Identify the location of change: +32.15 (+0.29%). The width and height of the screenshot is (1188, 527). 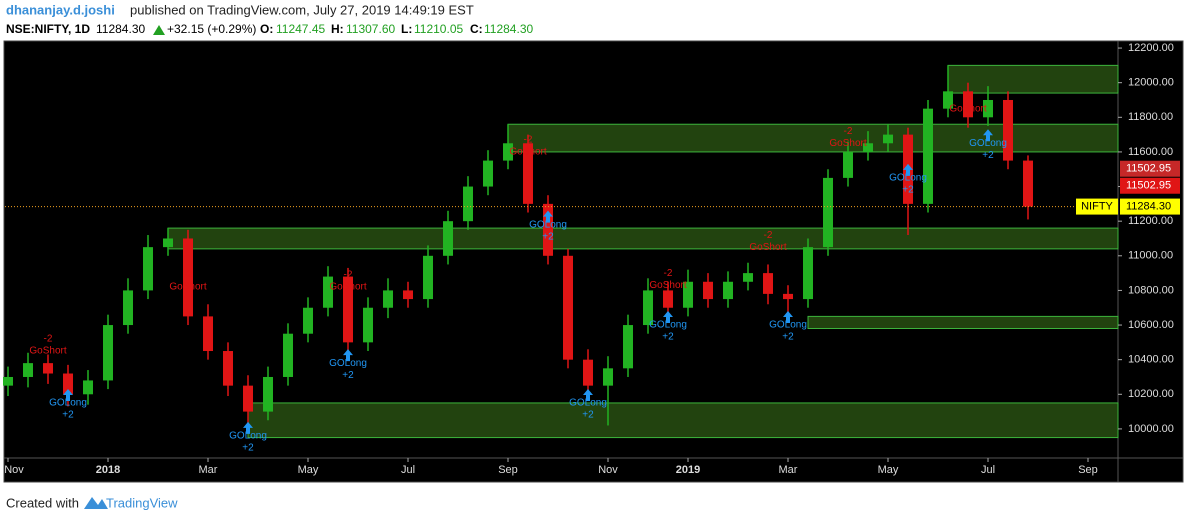
(211, 29).